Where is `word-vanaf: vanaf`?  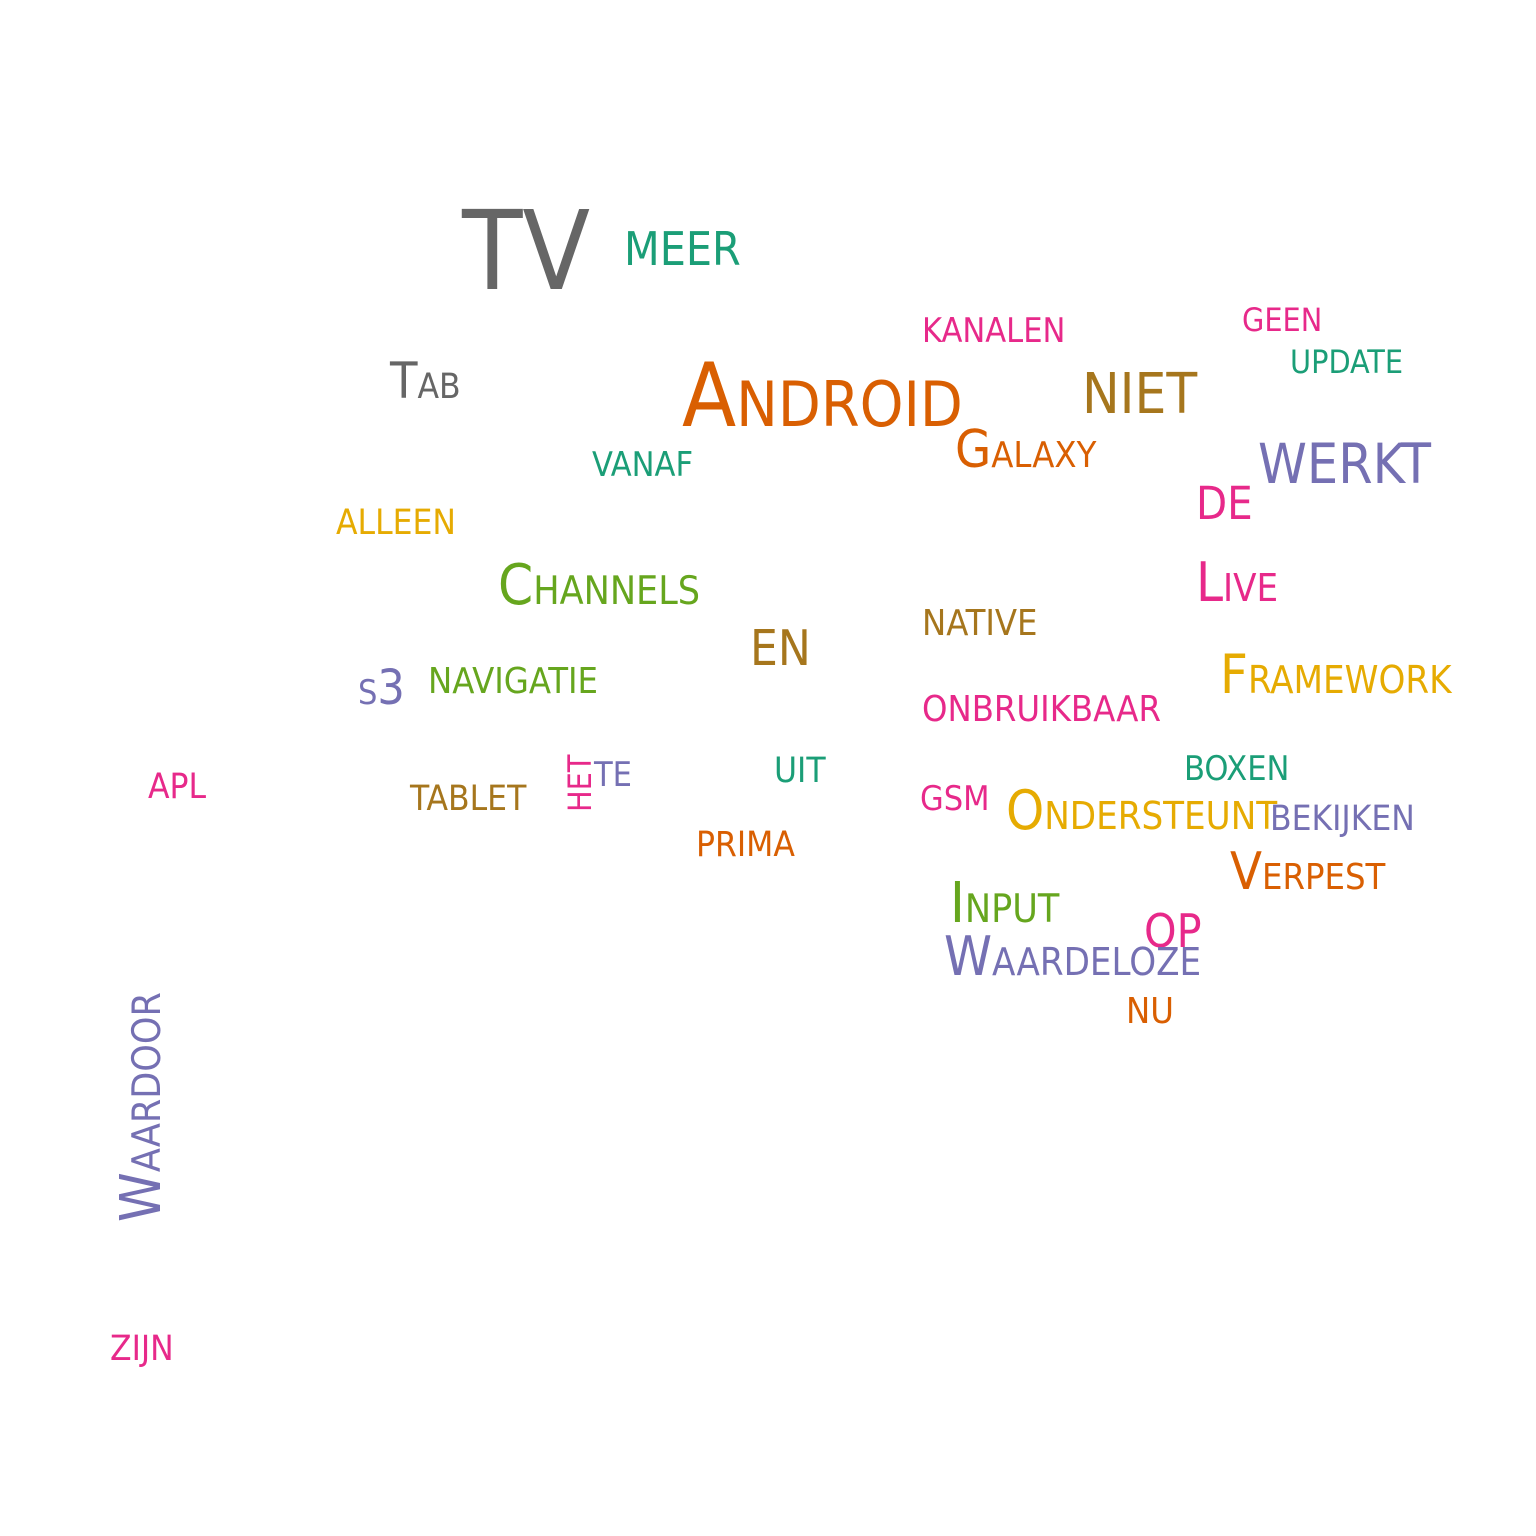
word-vanaf: vanaf is located at coordinates (643, 460).